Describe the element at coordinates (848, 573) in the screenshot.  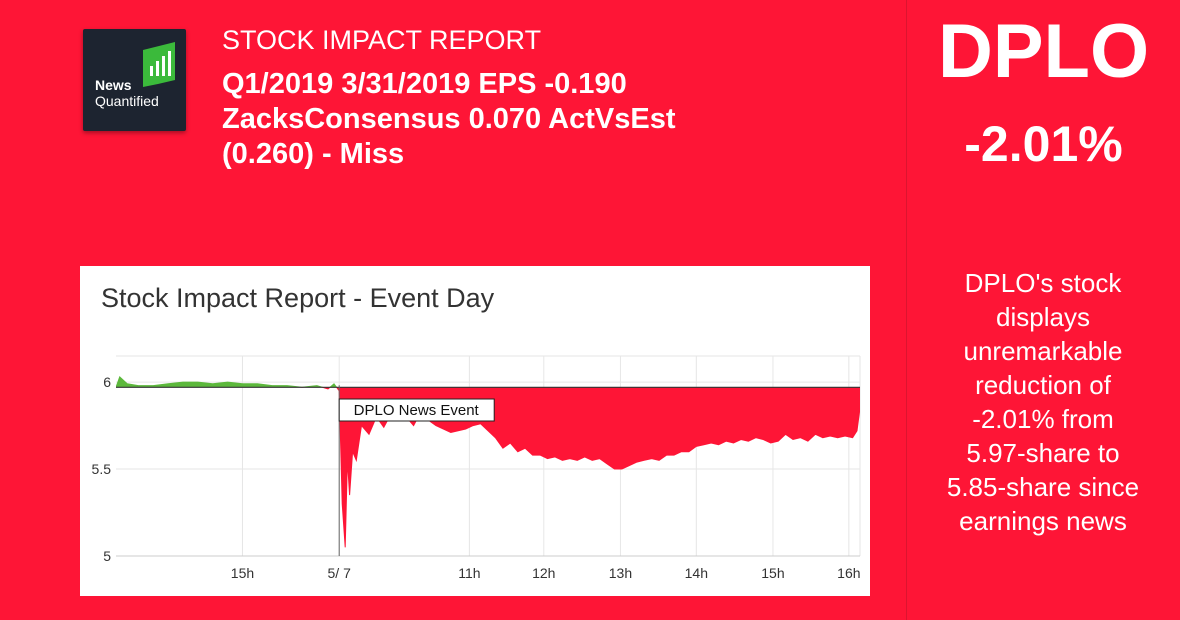
I see `x-tick-label: 16h` at that location.